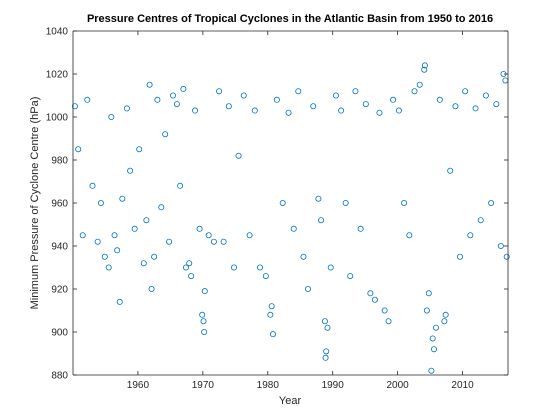 The image size is (560, 420). I want to click on y-tick-label: 1040, so click(57, 32).